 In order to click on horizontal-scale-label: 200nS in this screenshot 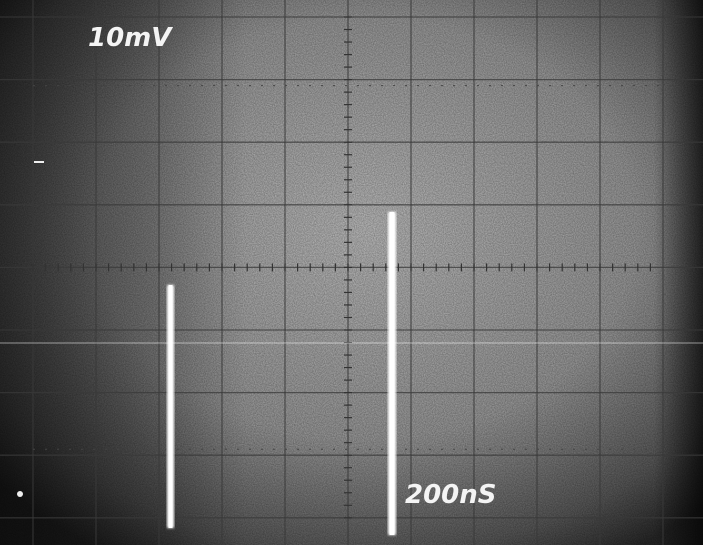, I will do `click(451, 495)`.